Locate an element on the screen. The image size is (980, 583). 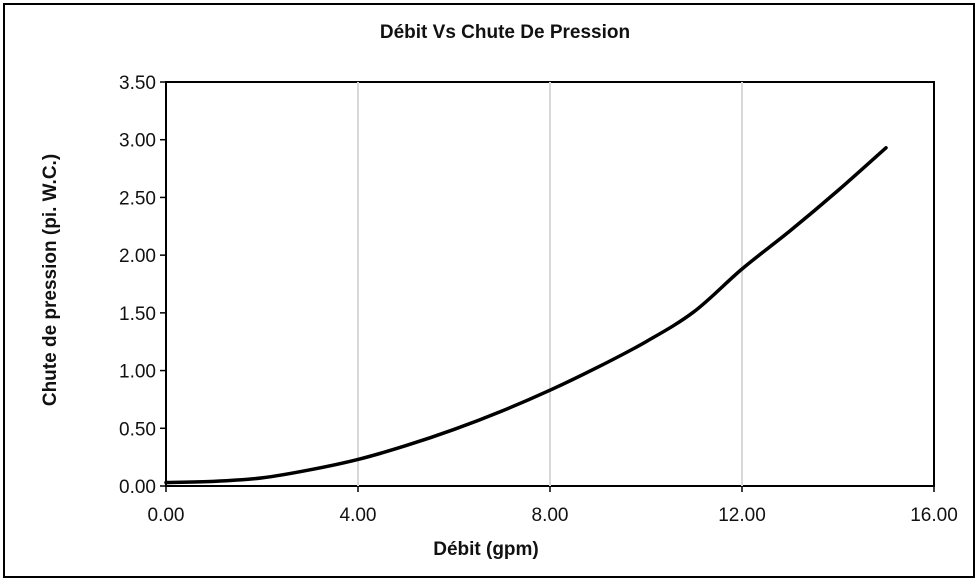
x-tick-label: 16.00 is located at coordinates (934, 515).